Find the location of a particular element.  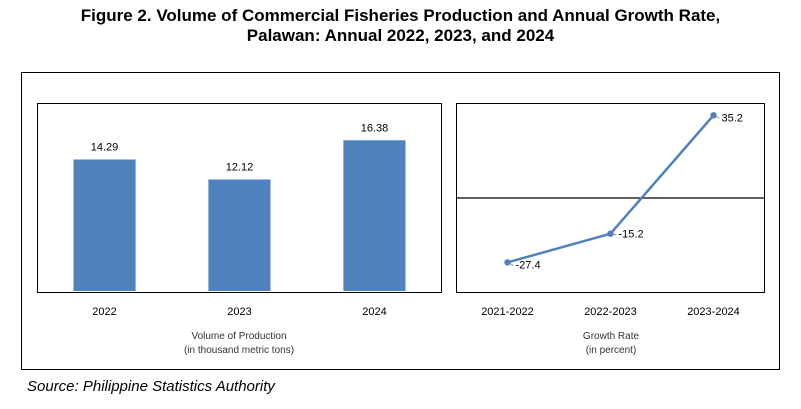

line-tick-label: 2023-2024 is located at coordinates (713, 312).